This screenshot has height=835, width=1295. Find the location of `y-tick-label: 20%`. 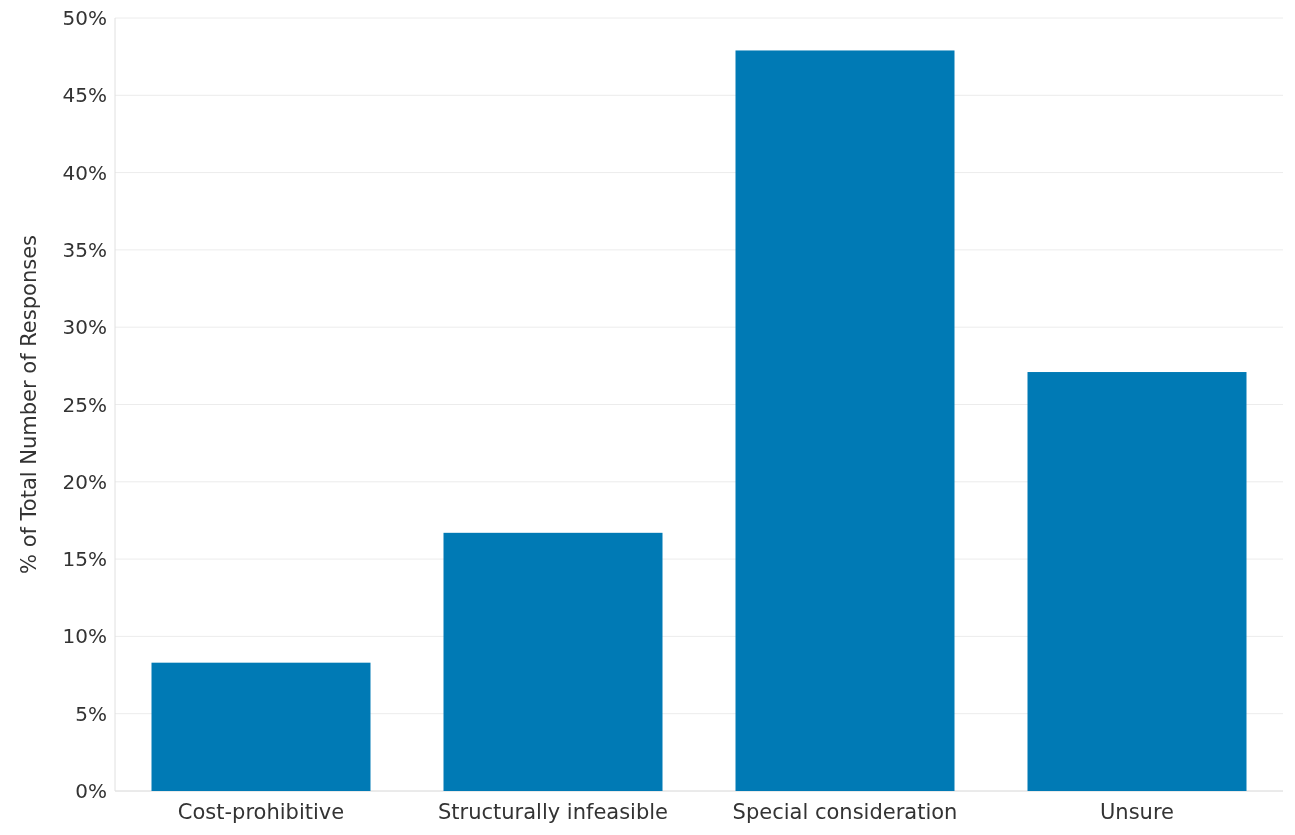

y-tick-label: 20% is located at coordinates (84, 481).